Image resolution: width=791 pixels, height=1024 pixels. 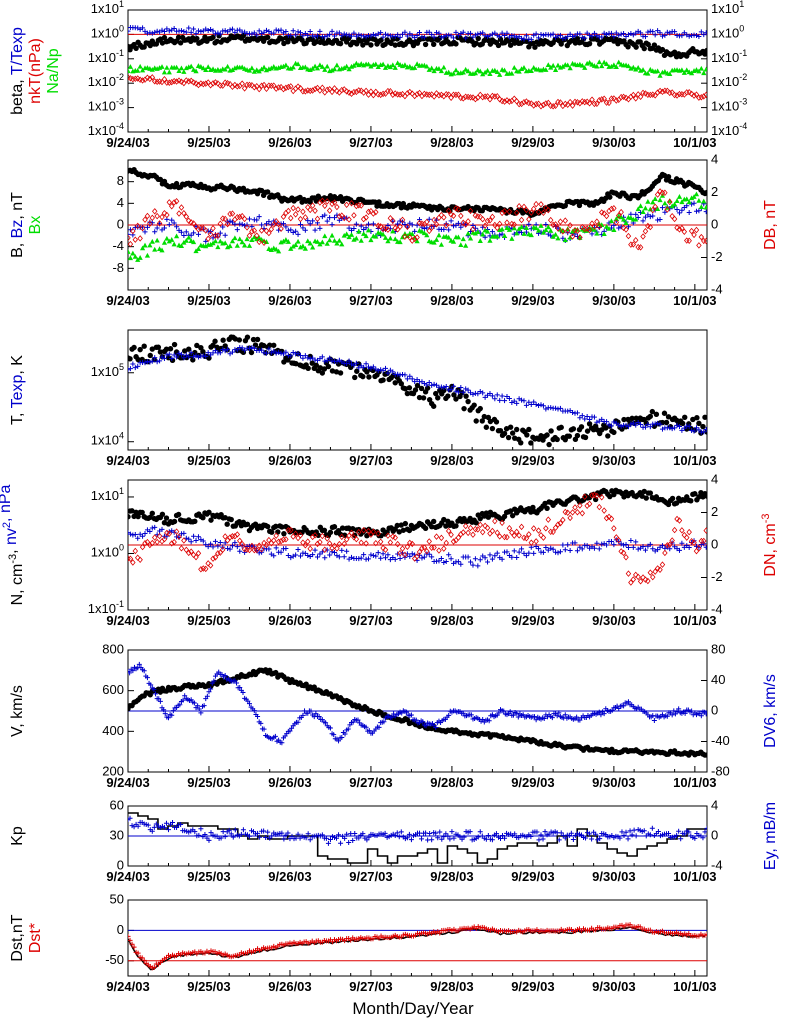 What do you see at coordinates (451, 460) in the screenshot?
I see `date-label: 9/28/03` at bounding box center [451, 460].